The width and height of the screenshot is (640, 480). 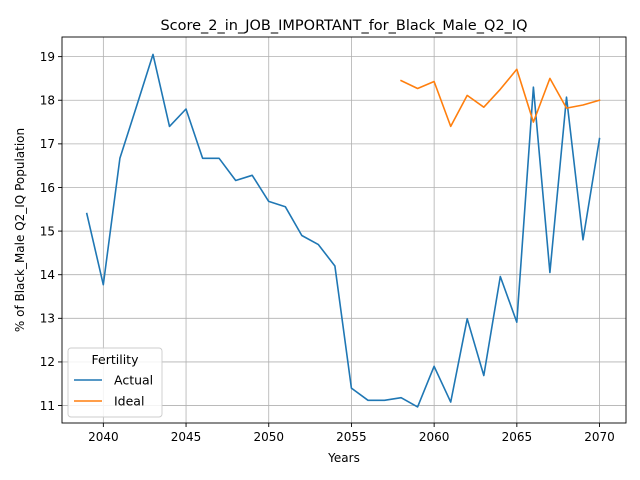 I want to click on y-tick-label: 12, so click(x=47, y=362).